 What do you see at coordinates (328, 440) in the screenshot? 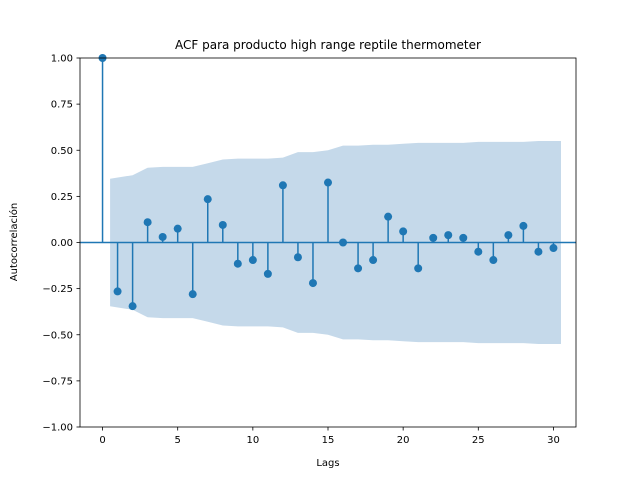
I see `x-tick-label: 15` at bounding box center [328, 440].